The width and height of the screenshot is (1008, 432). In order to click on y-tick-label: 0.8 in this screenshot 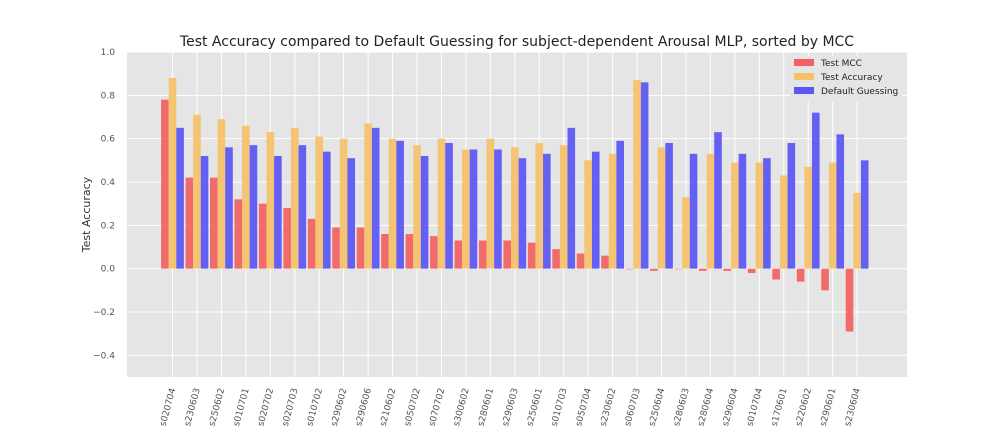, I will do `click(108, 96)`.